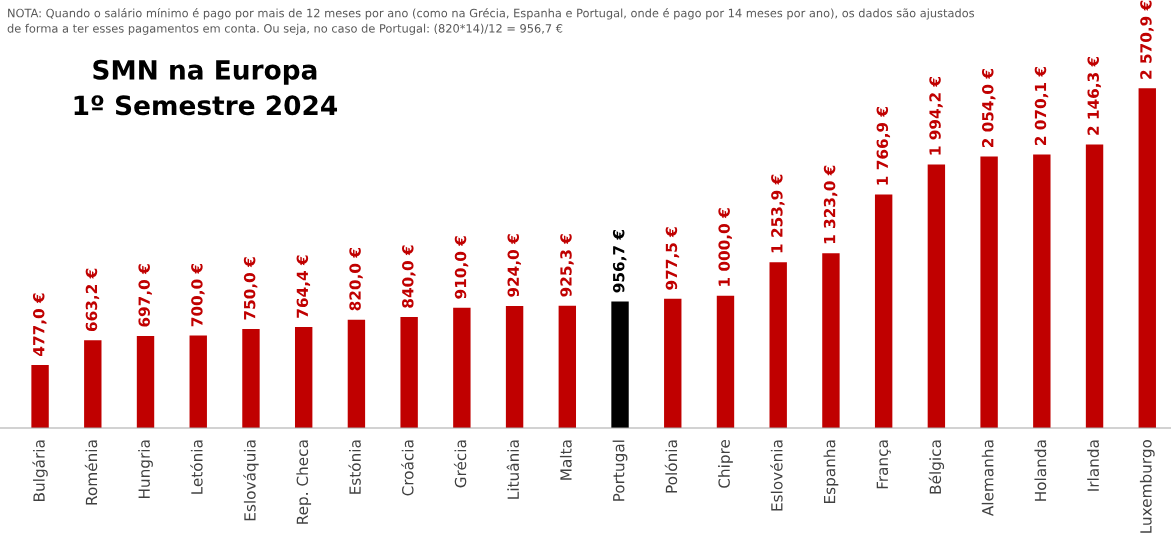  Describe the element at coordinates (831, 471) in the screenshot. I see `x-tick-label: Espanha` at that location.